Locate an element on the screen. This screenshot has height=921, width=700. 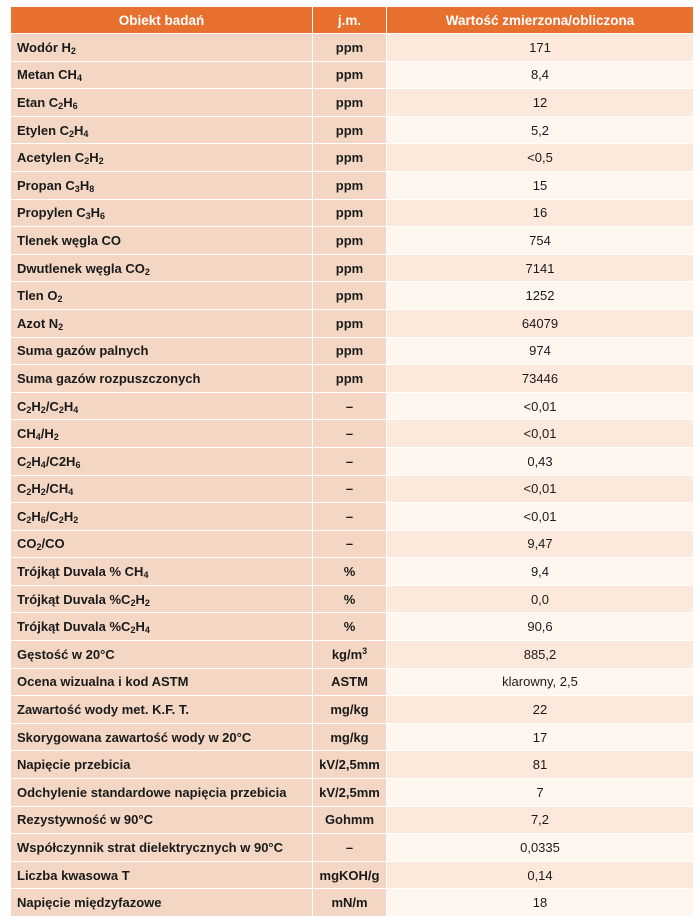
table-row: Metan CH4 ppm 8,4 is located at coordinates (352, 75).